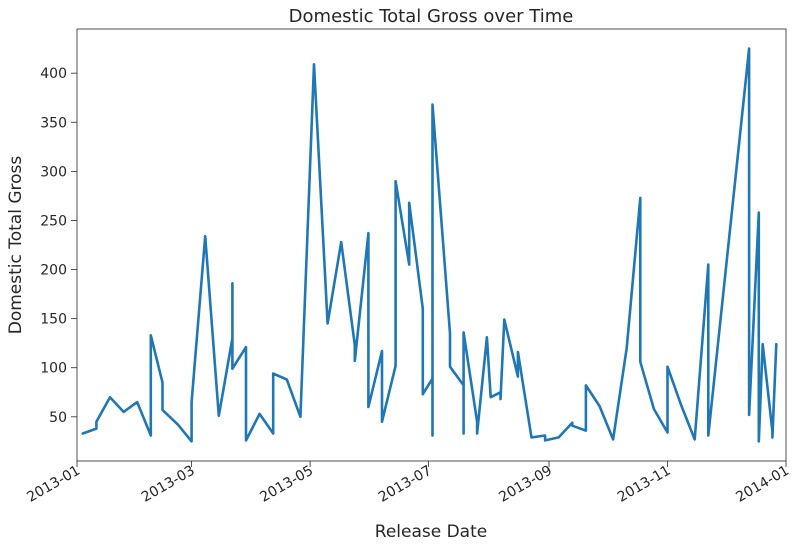  Describe the element at coordinates (53, 172) in the screenshot. I see `y-tick-label: 300` at that location.